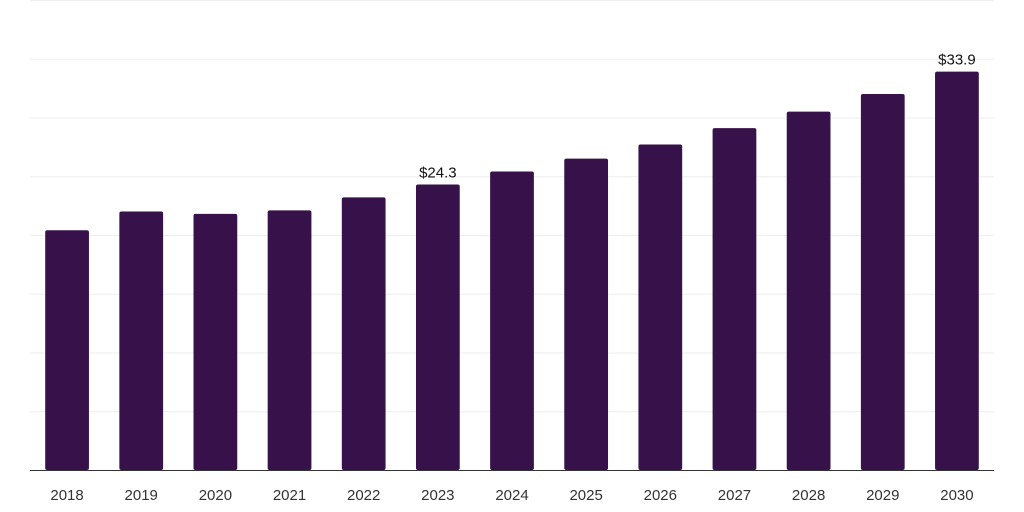  Describe the element at coordinates (437, 495) in the screenshot. I see `x-tick-label: 2023` at that location.